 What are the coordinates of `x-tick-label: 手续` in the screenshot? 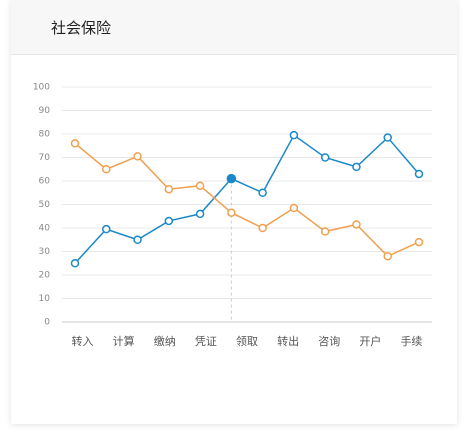 It's located at (411, 341).